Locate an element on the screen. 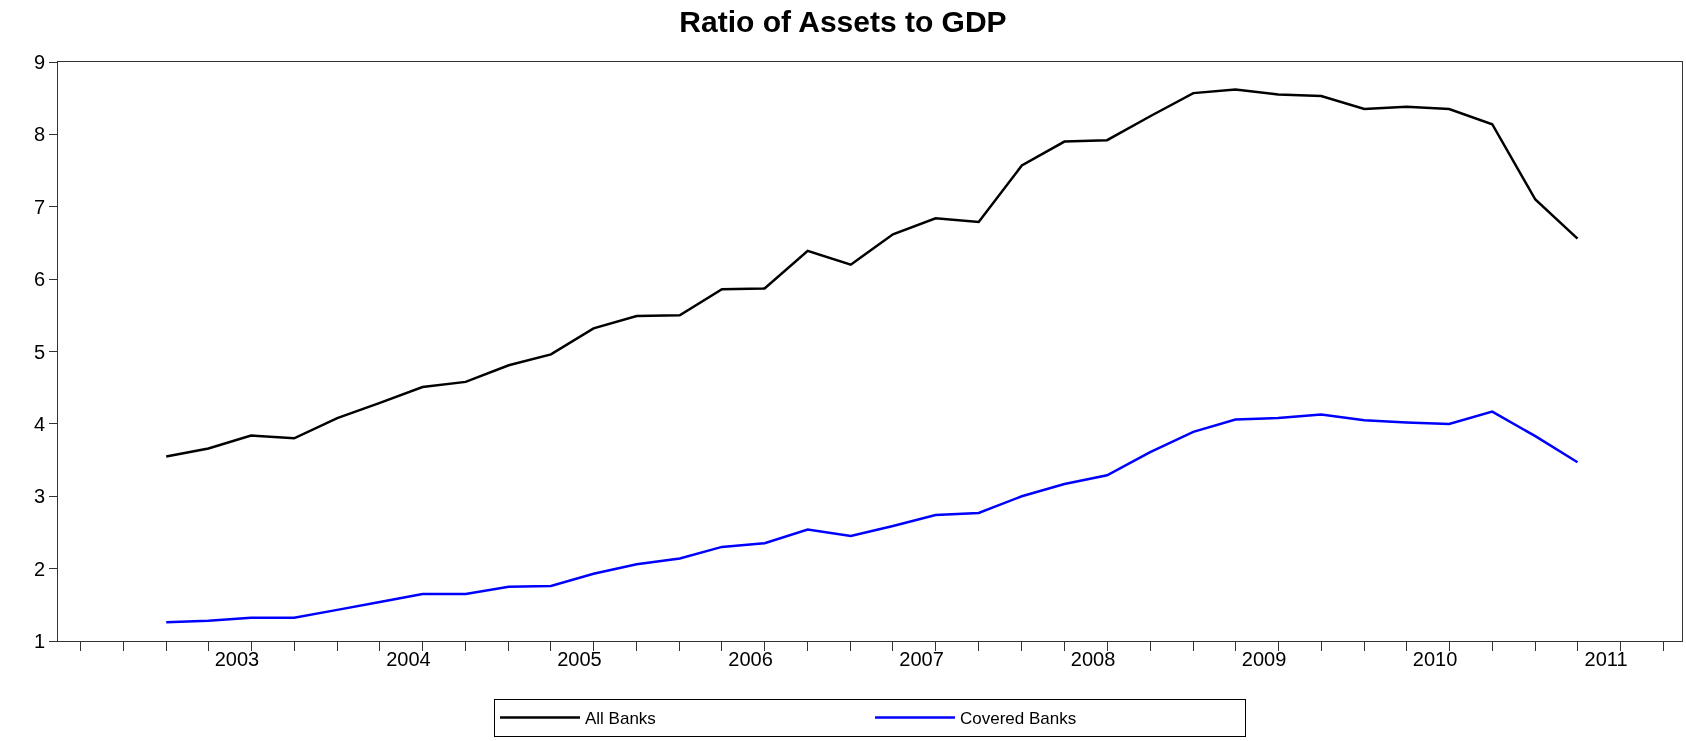 Image resolution: width=1686 pixels, height=741 pixels. x-tick-label: 2011 is located at coordinates (1606, 659).